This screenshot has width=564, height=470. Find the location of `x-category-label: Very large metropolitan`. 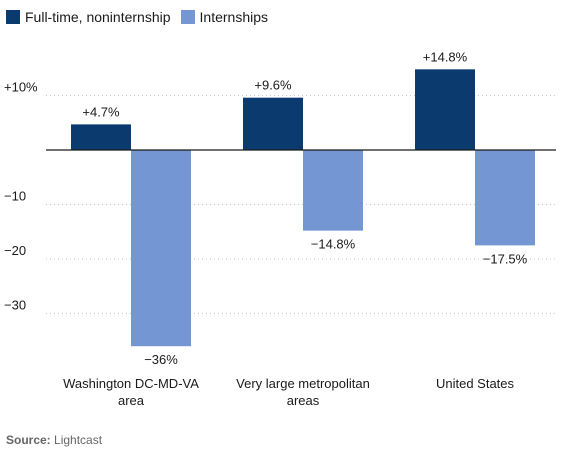

x-category-label: Very large metropolitan is located at coordinates (303, 383).